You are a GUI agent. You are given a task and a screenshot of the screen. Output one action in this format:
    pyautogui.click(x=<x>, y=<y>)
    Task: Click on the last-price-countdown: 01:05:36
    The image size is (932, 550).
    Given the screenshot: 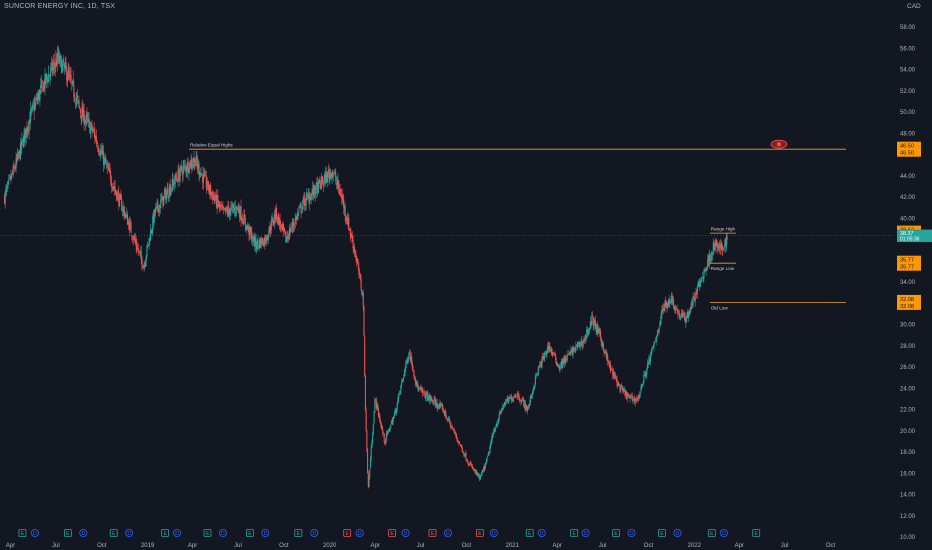 What is the action you would take?
    pyautogui.click(x=910, y=240)
    